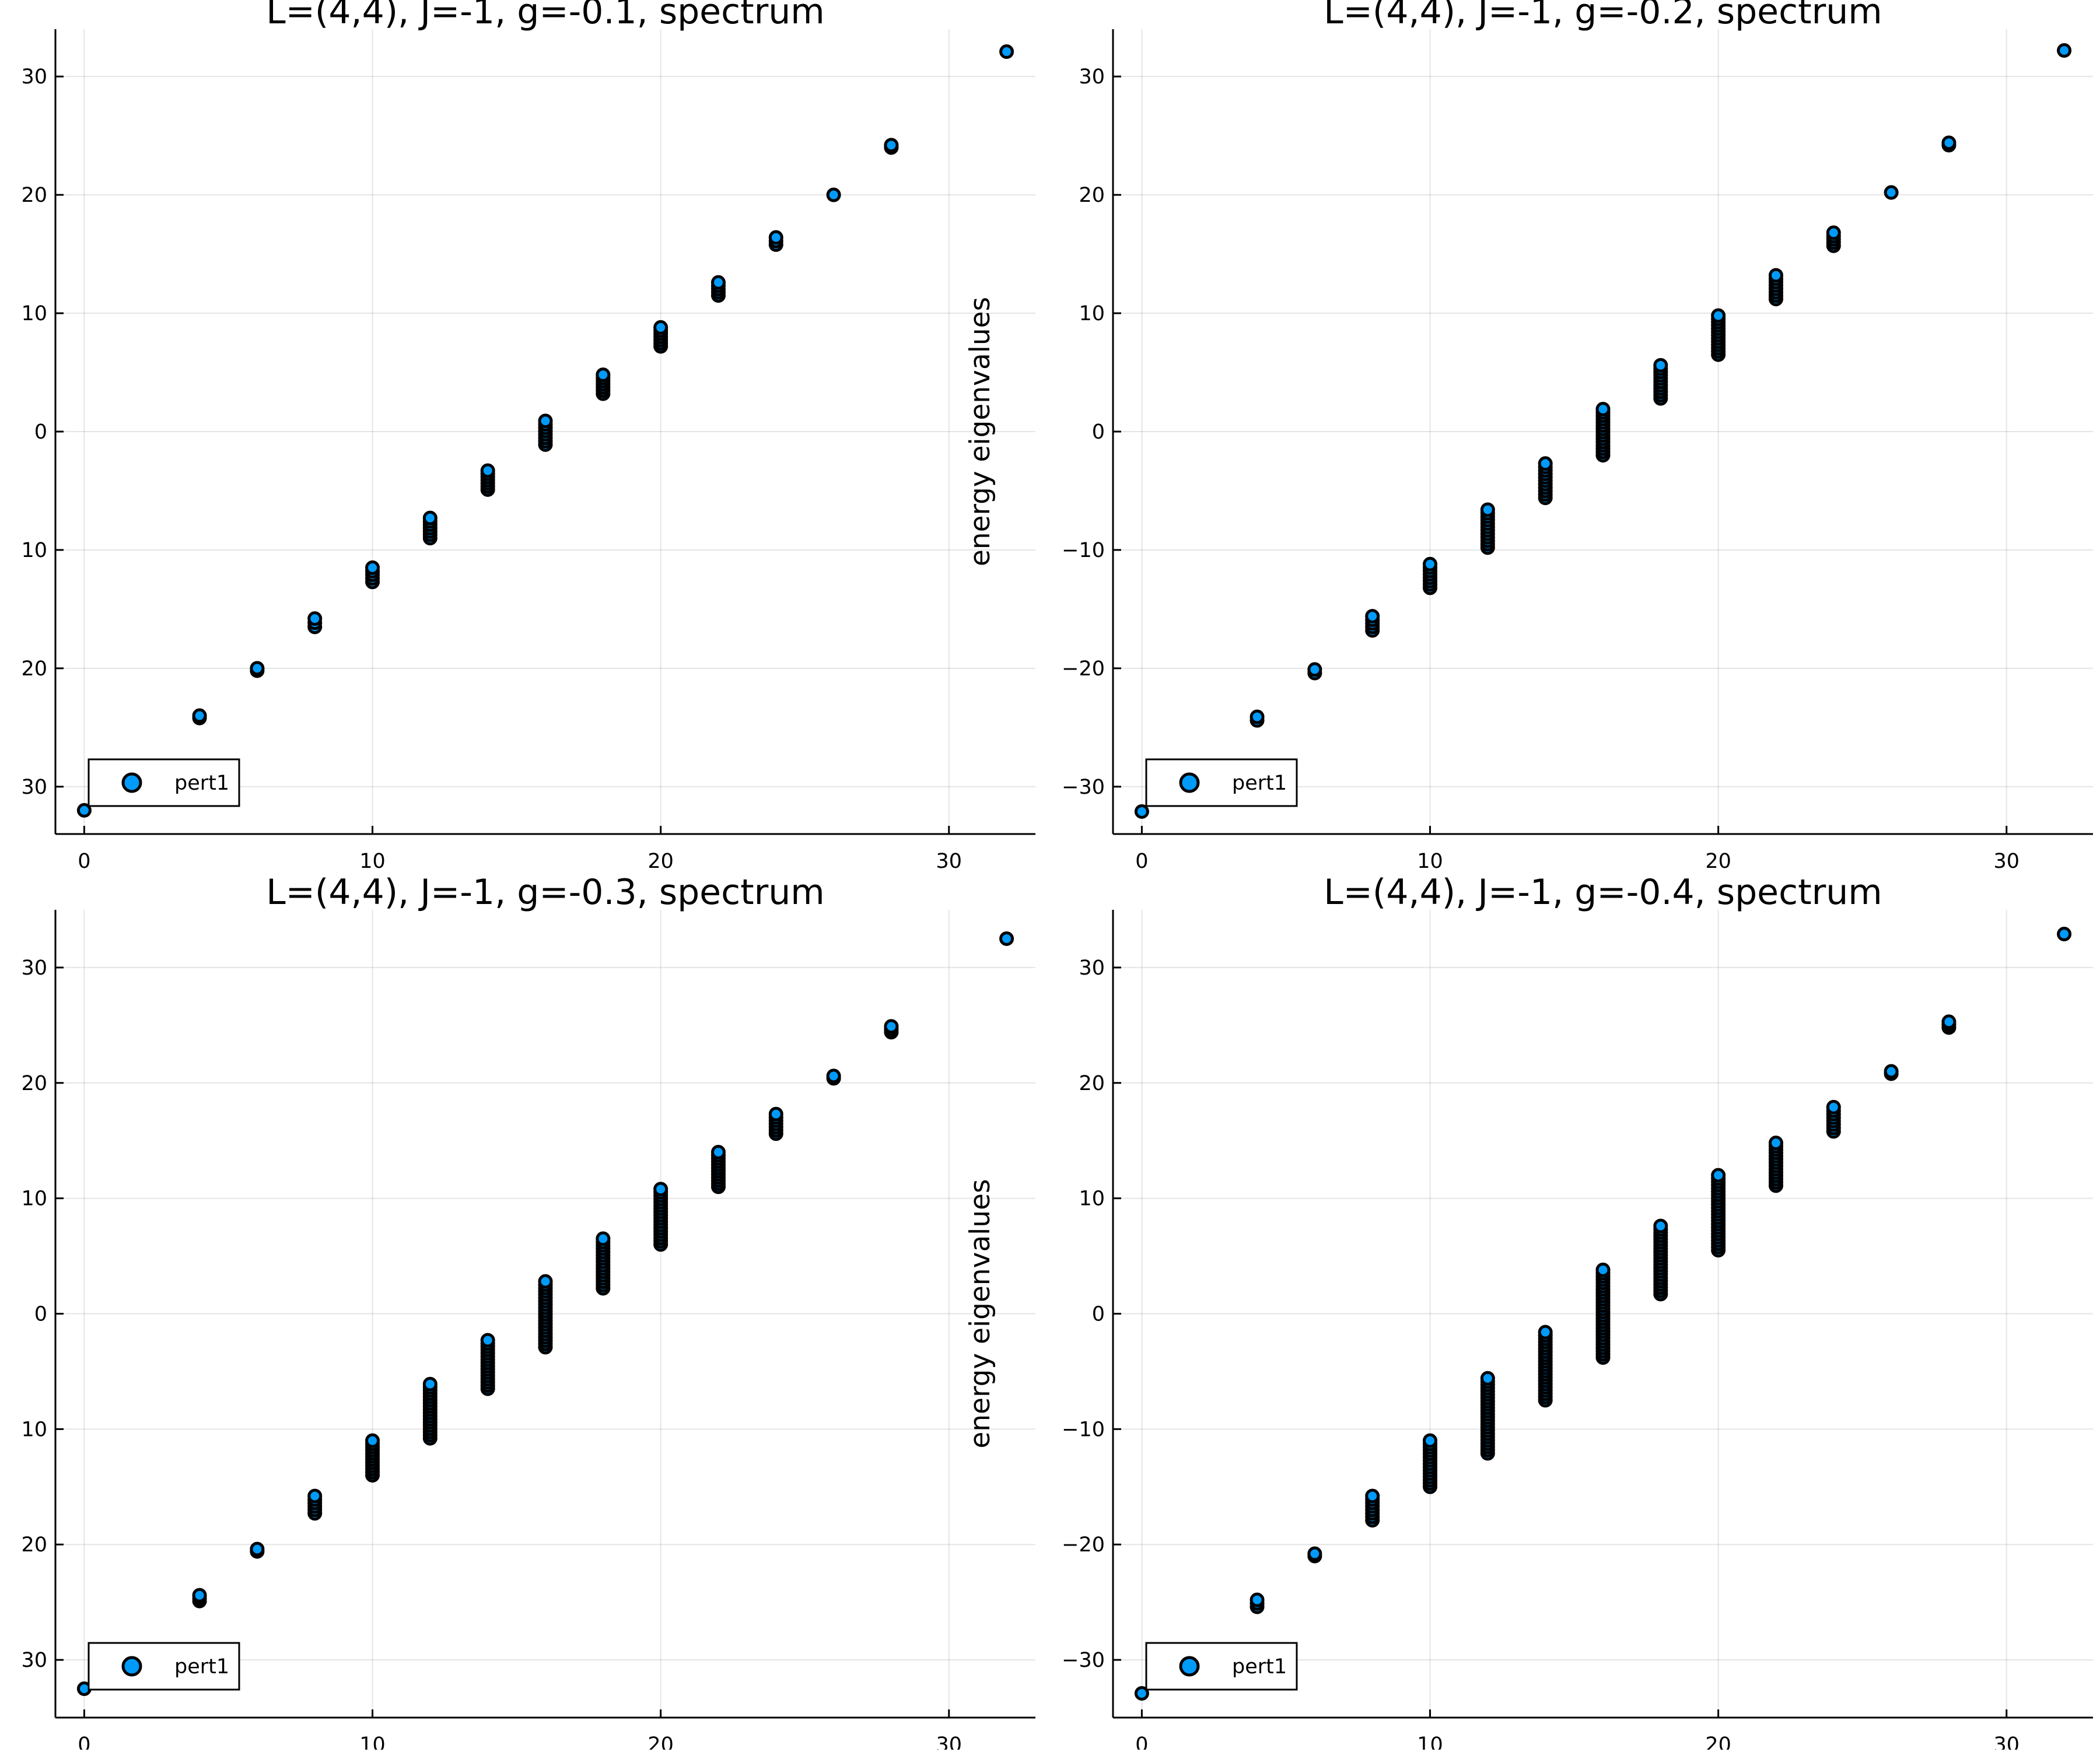  I want to click on chart-title: L=(4,4), J=-1, g=-0.3, spectrum, so click(545, 892).